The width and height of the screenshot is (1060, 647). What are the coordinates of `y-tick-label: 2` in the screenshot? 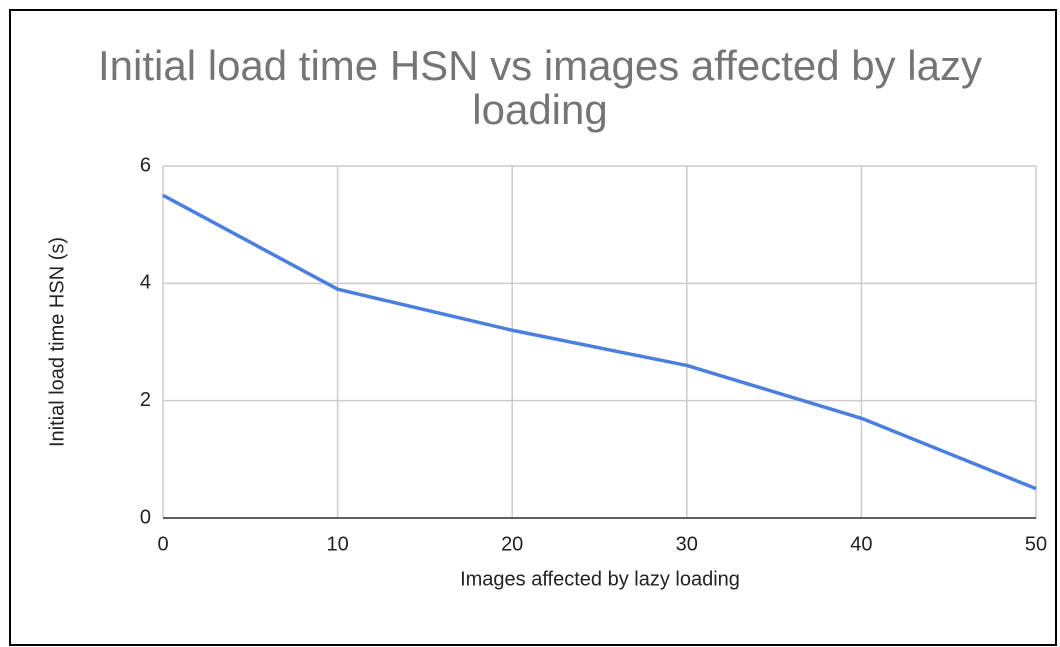 It's located at (145, 400).